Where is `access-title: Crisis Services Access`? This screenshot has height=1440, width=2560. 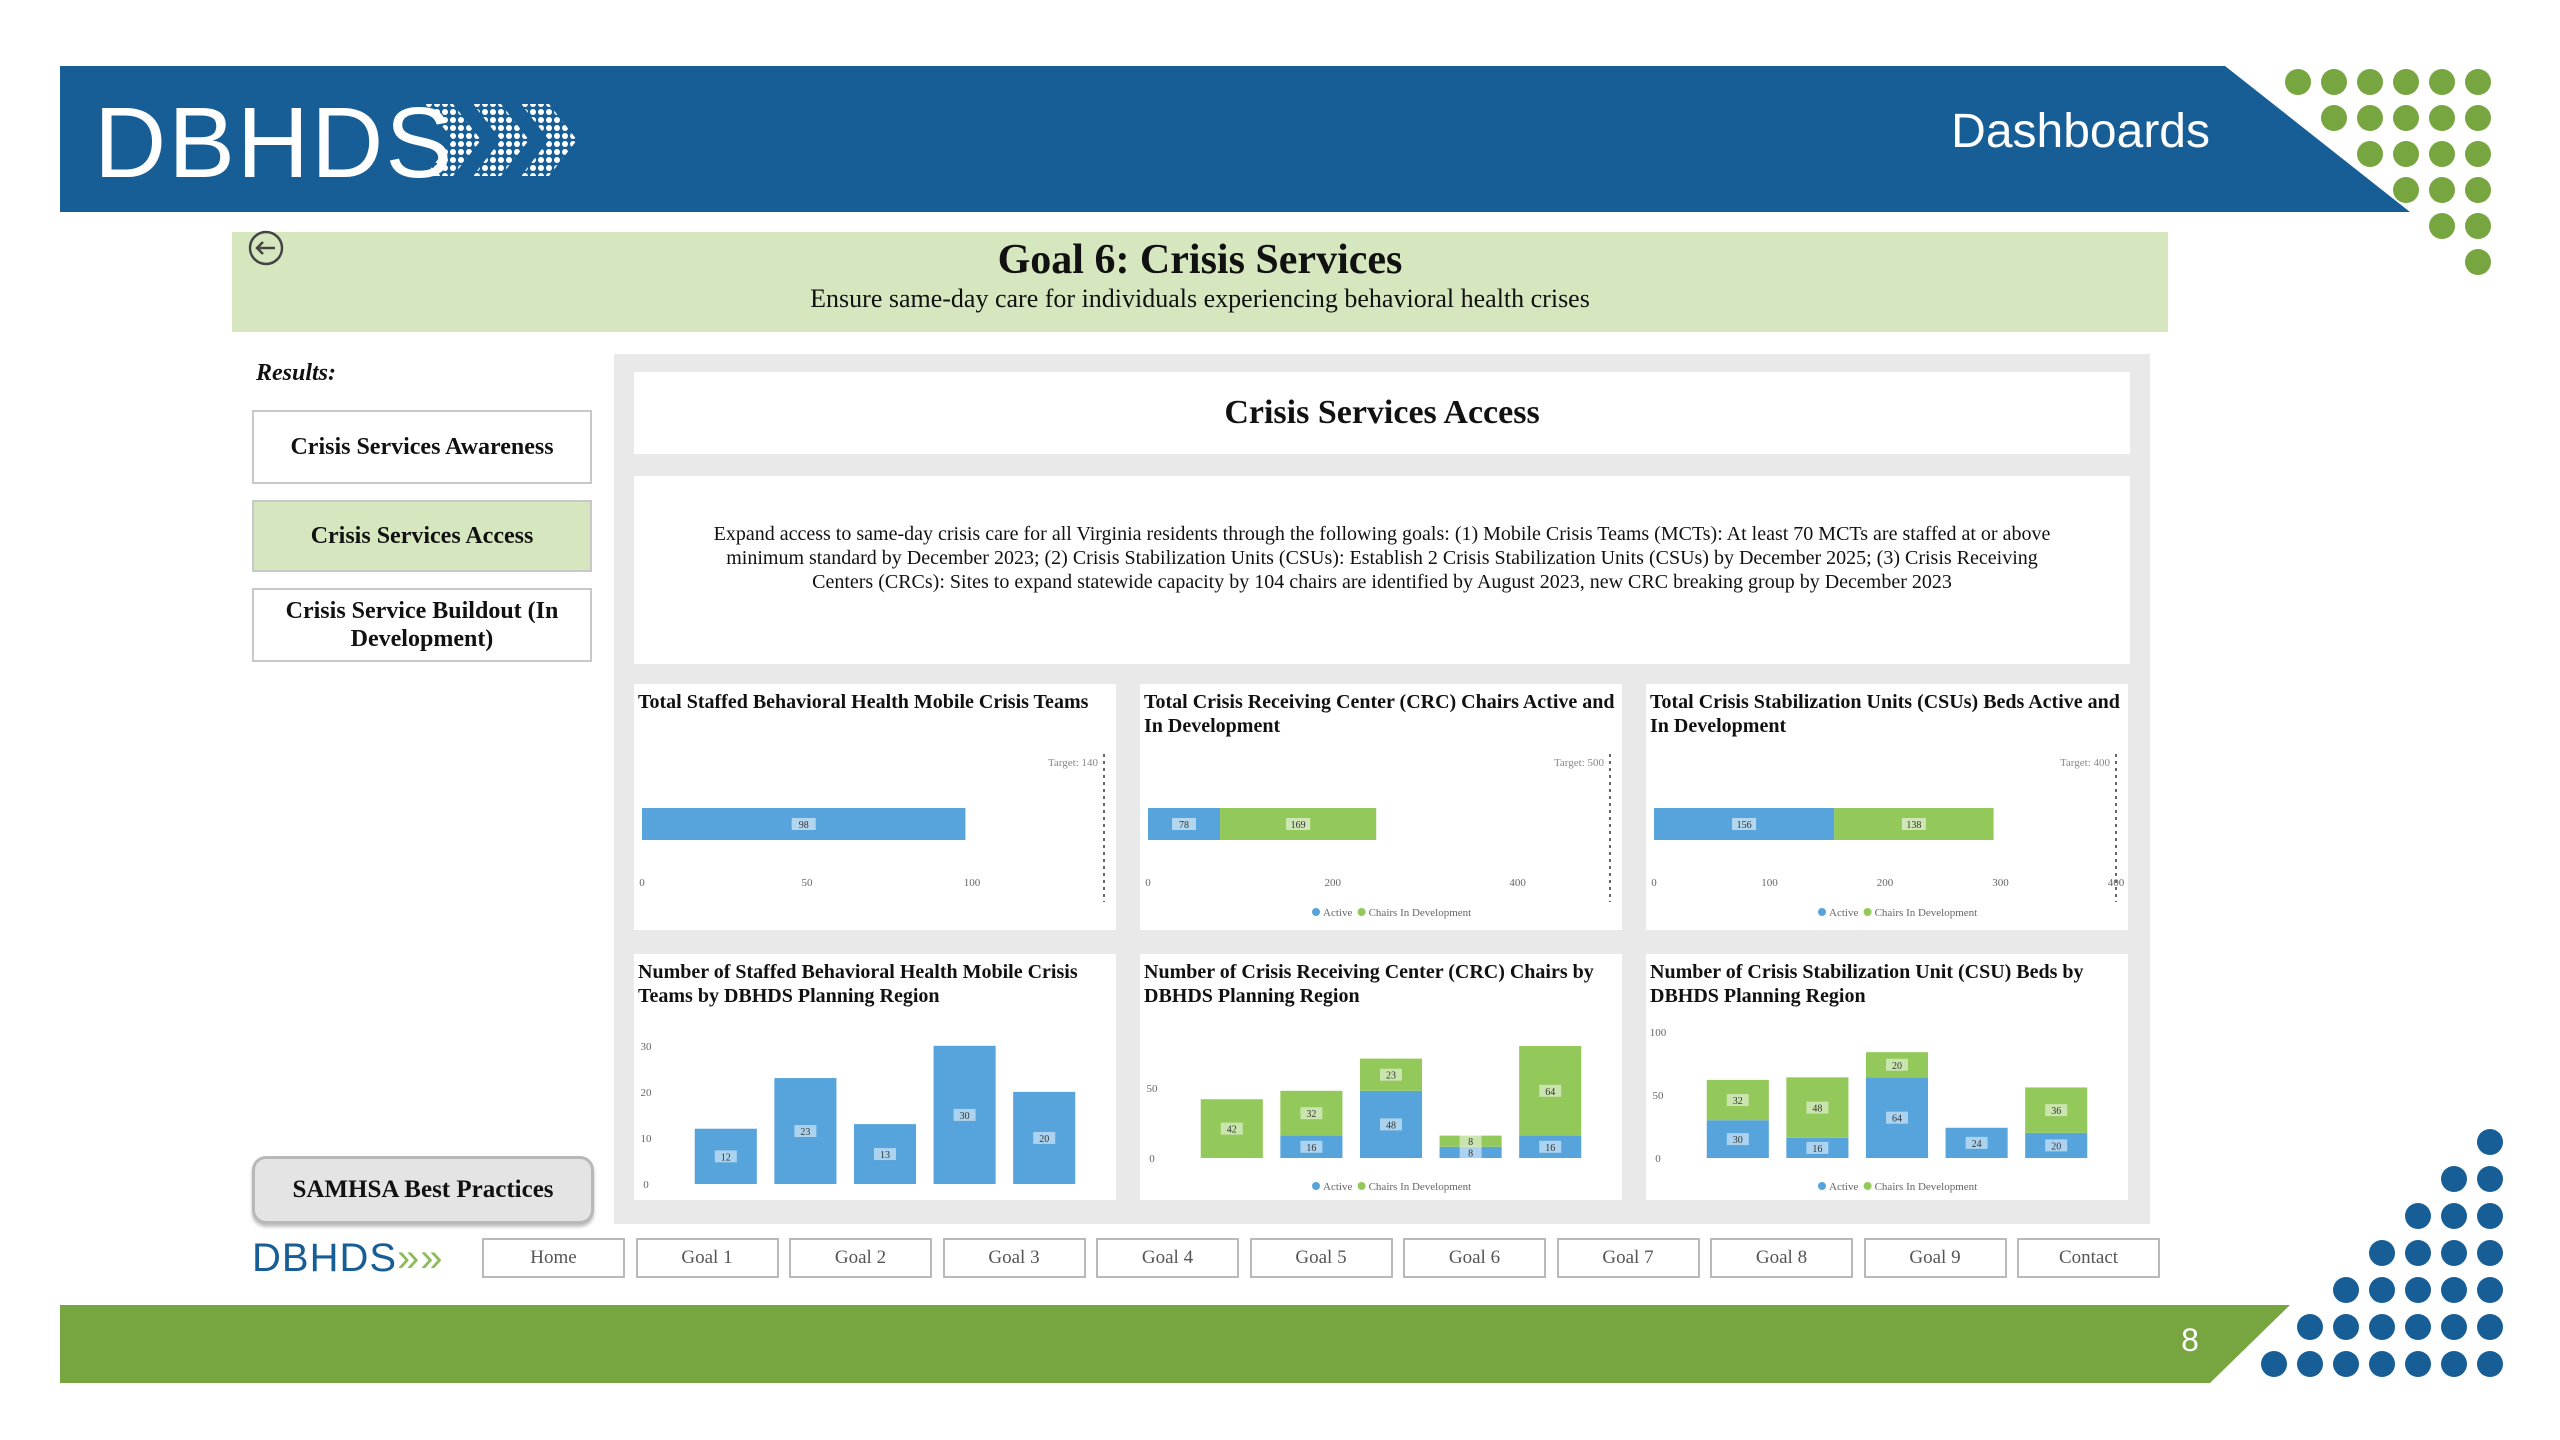
access-title: Crisis Services Access is located at coordinates (1382, 412).